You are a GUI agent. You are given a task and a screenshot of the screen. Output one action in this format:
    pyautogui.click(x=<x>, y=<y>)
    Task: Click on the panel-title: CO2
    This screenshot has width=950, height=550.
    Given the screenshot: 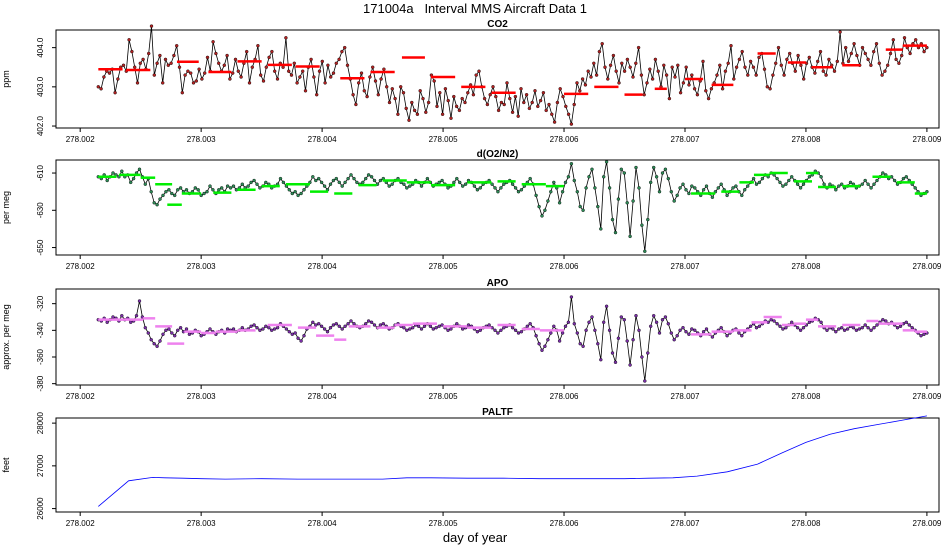 What is the action you would take?
    pyautogui.click(x=497, y=24)
    